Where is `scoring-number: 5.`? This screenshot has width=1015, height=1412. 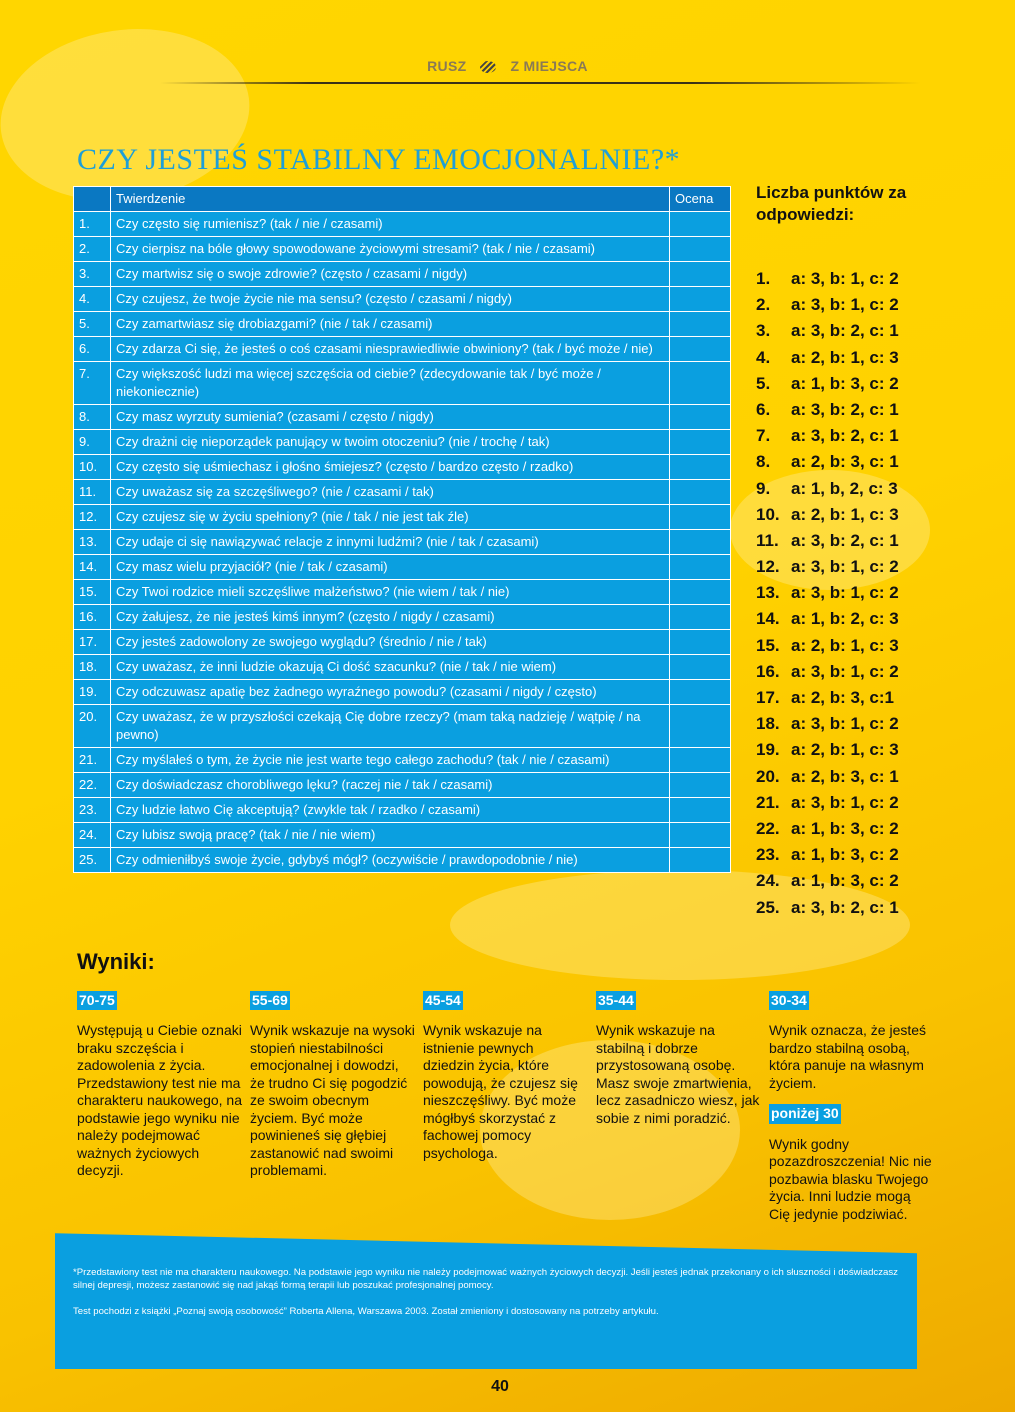 scoring-number: 5. is located at coordinates (763, 383).